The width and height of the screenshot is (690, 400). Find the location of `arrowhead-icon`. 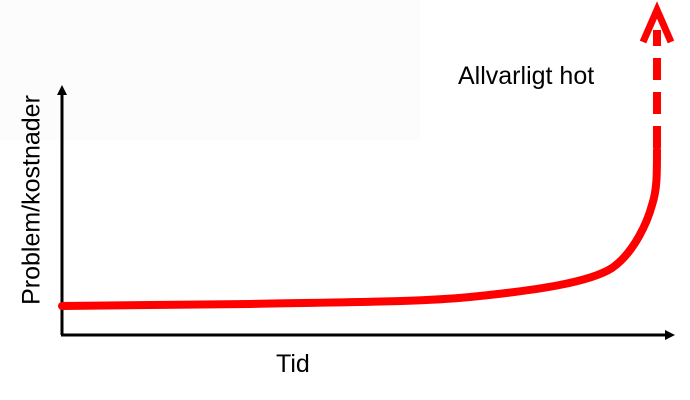

arrowhead-icon is located at coordinates (657, 22).